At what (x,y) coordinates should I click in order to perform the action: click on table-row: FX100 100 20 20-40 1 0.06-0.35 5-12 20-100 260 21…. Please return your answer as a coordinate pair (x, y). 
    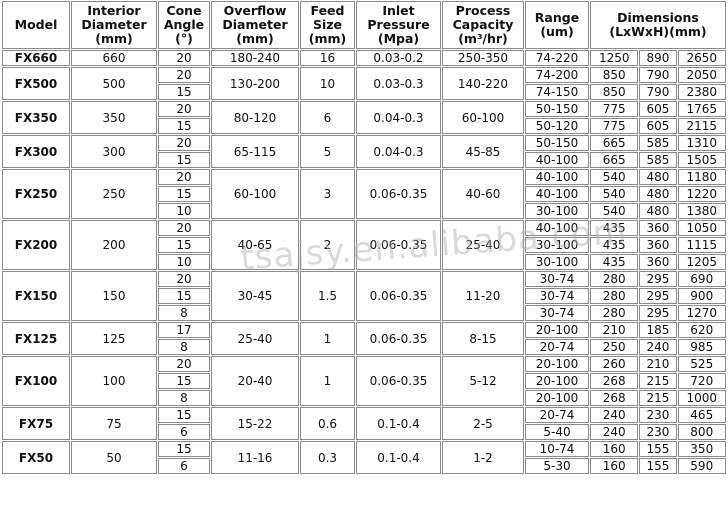
    Looking at the image, I should click on (364, 381).